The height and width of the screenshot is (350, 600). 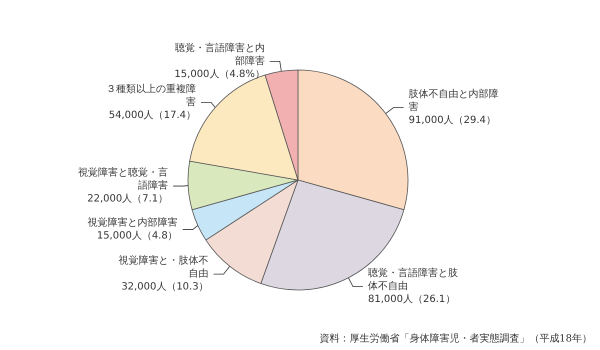 What do you see at coordinates (412, 300) in the screenshot?
I see `data-label: 81,000人（26.1）` at bounding box center [412, 300].